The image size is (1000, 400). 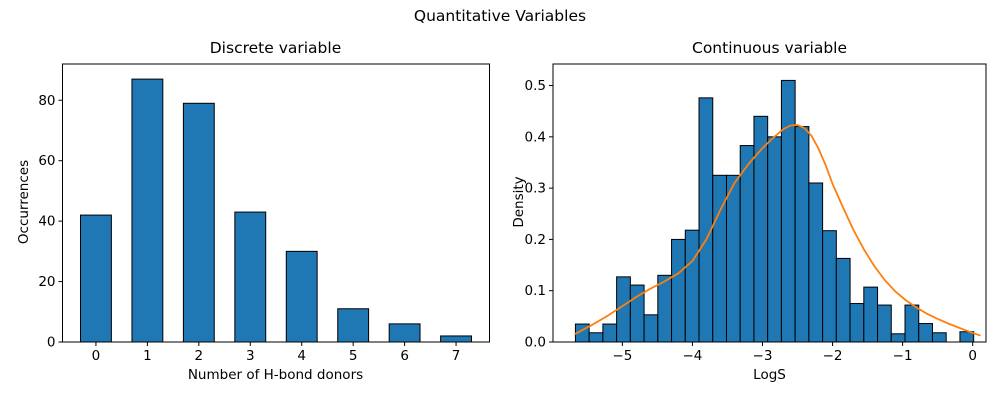 What do you see at coordinates (46, 282) in the screenshot?
I see `y-tick-label: 20` at bounding box center [46, 282].